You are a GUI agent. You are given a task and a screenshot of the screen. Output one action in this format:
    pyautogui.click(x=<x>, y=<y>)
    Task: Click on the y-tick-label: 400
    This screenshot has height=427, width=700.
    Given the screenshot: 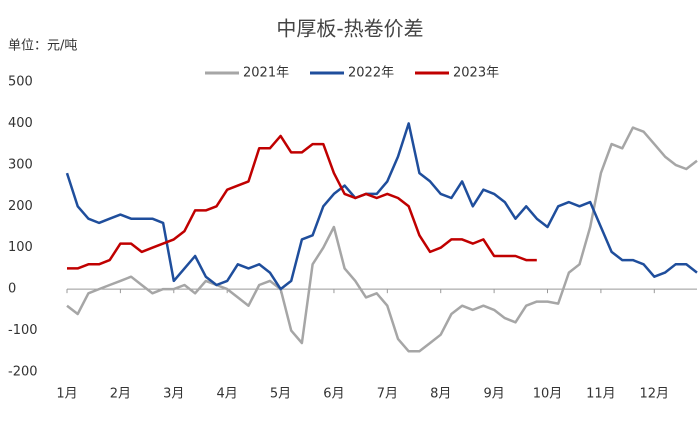 What is the action you would take?
    pyautogui.click(x=20, y=123)
    